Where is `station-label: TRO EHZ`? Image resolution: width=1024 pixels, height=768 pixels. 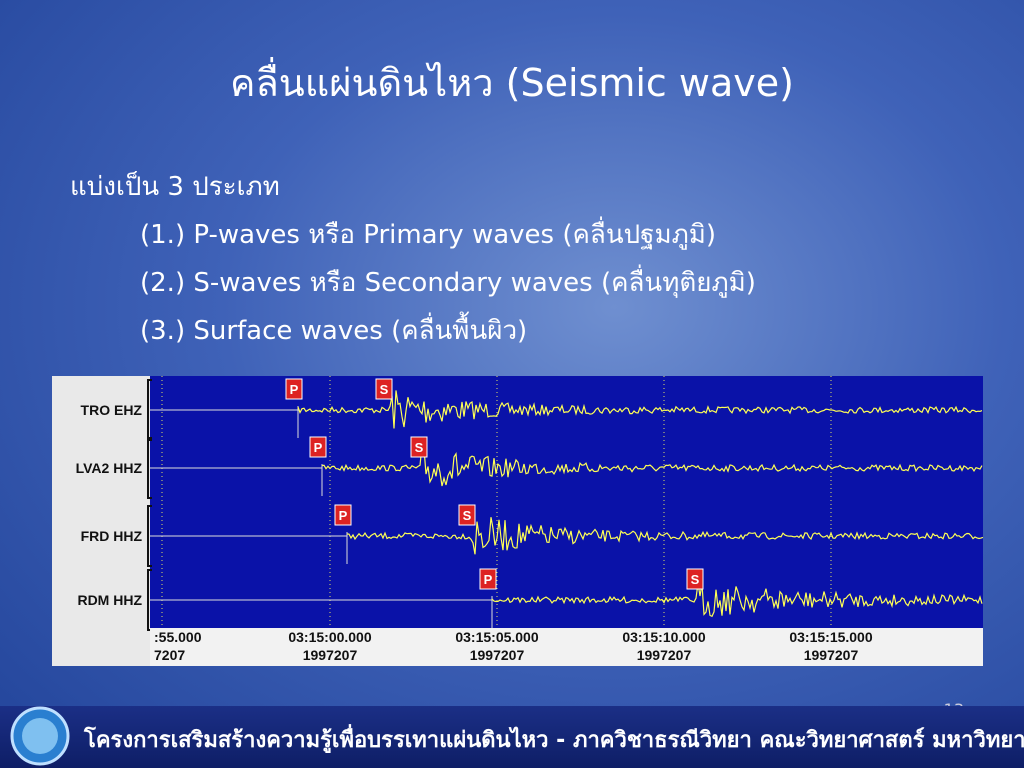 station-label: TRO EHZ is located at coordinates (112, 410).